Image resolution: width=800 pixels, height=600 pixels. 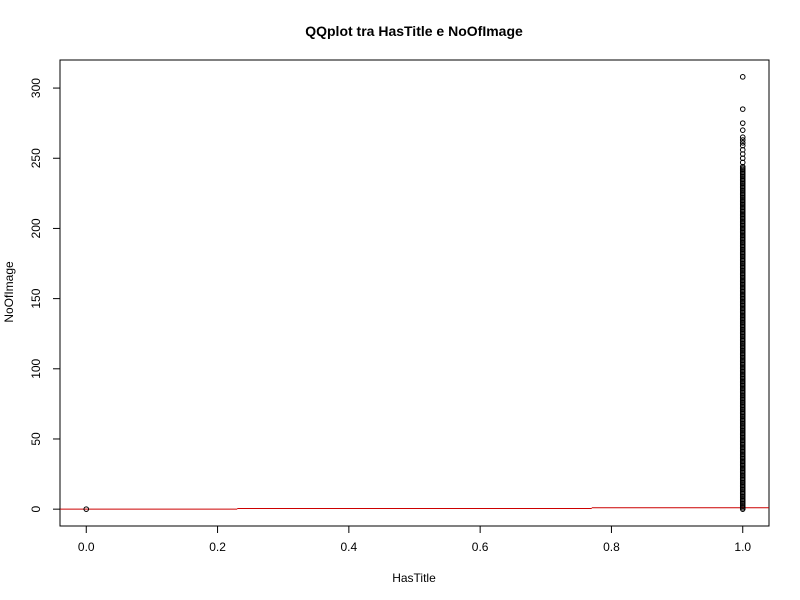 What do you see at coordinates (86, 547) in the screenshot?
I see `x-tick-label: 0.0` at bounding box center [86, 547].